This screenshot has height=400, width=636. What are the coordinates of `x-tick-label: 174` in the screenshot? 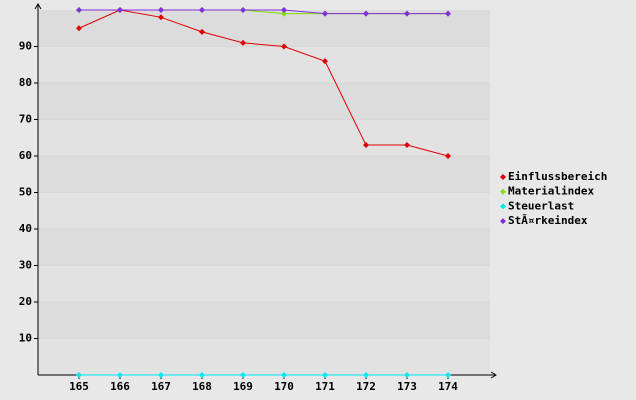 It's located at (448, 386).